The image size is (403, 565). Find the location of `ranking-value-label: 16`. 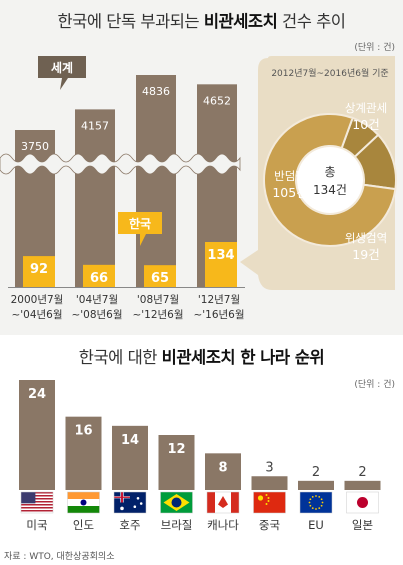

ranking-value-label: 16 is located at coordinates (83, 431).